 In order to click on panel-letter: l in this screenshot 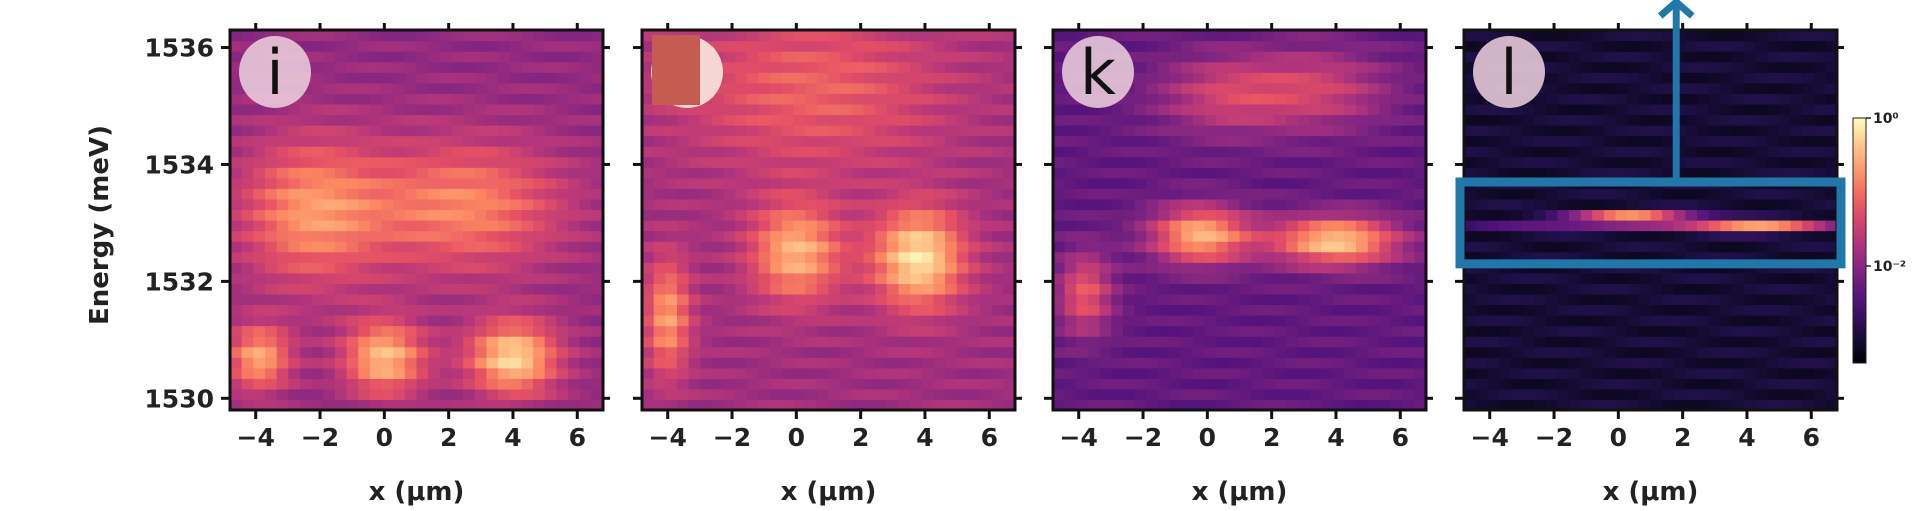, I will do `click(1508, 72)`.